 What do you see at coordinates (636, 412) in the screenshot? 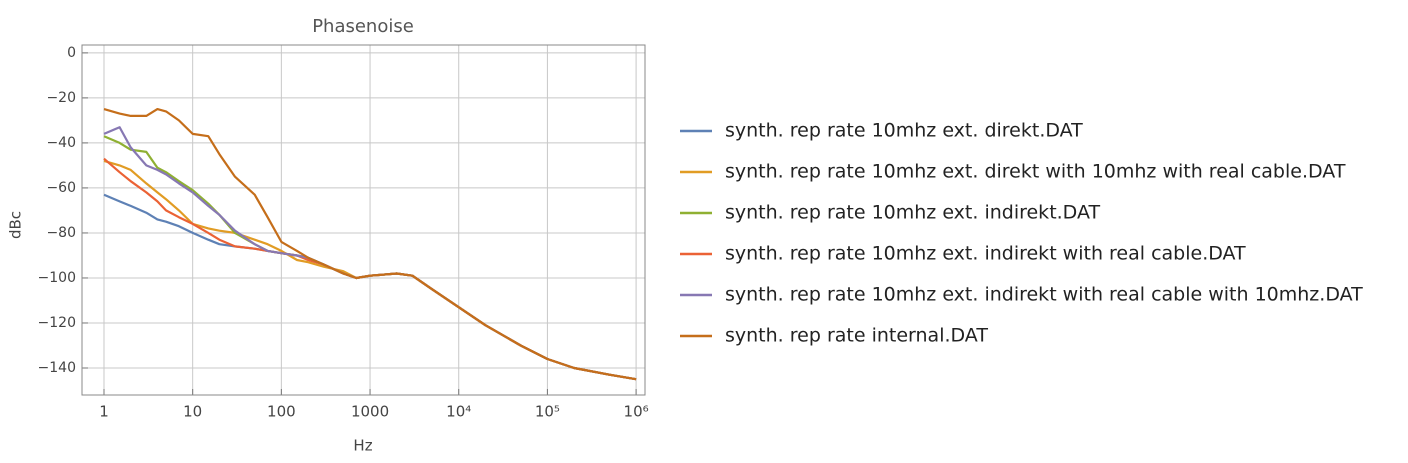
I see `x-tick-label: 10⁶` at bounding box center [636, 412].